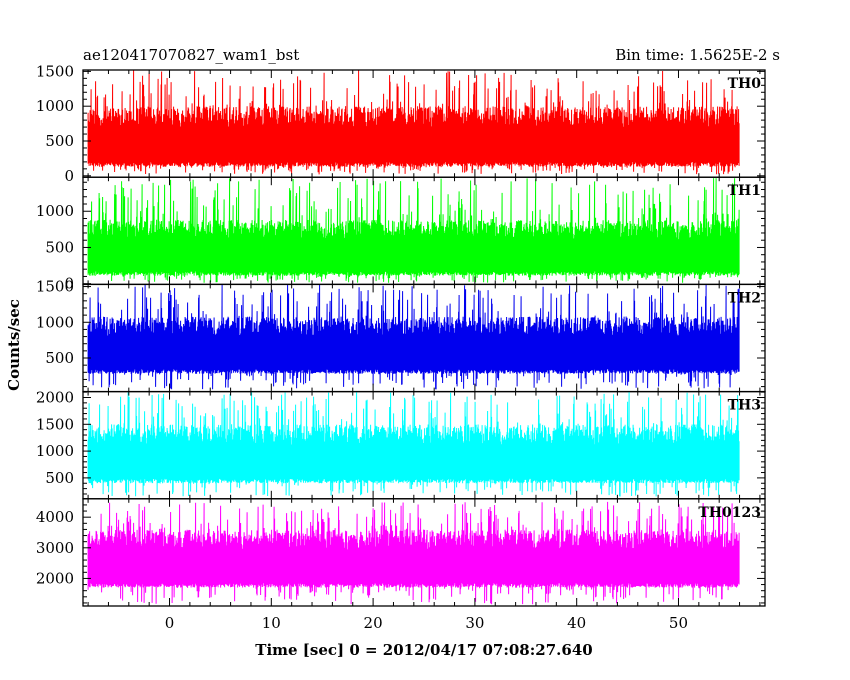 The image size is (850, 680). I want to click on x-tick-label: 20, so click(373, 623).